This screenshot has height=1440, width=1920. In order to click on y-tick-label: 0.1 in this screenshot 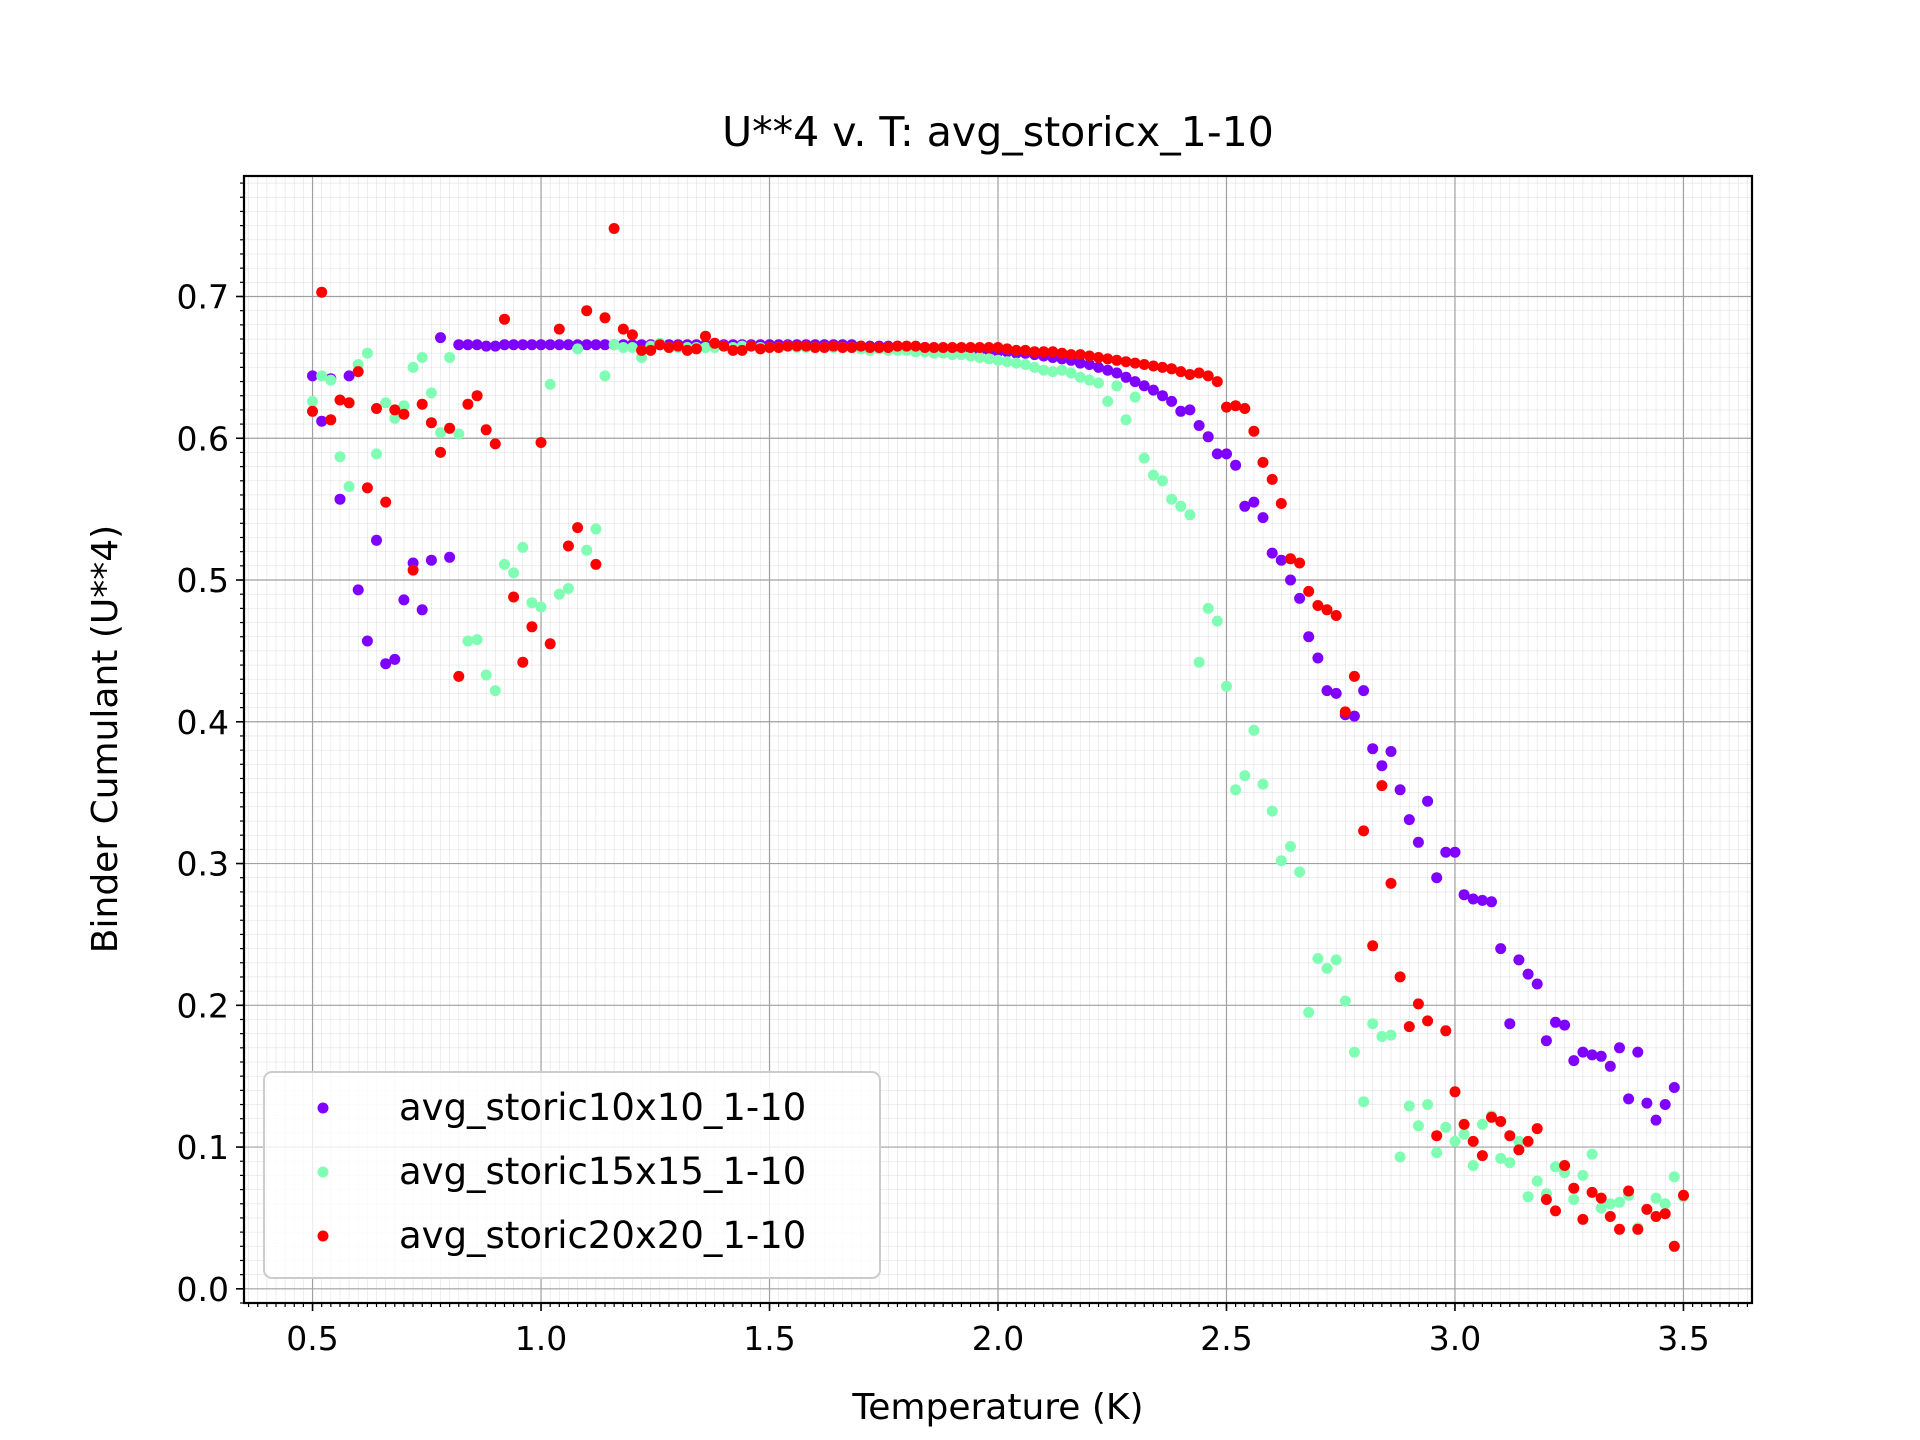, I will do `click(203, 1147)`.